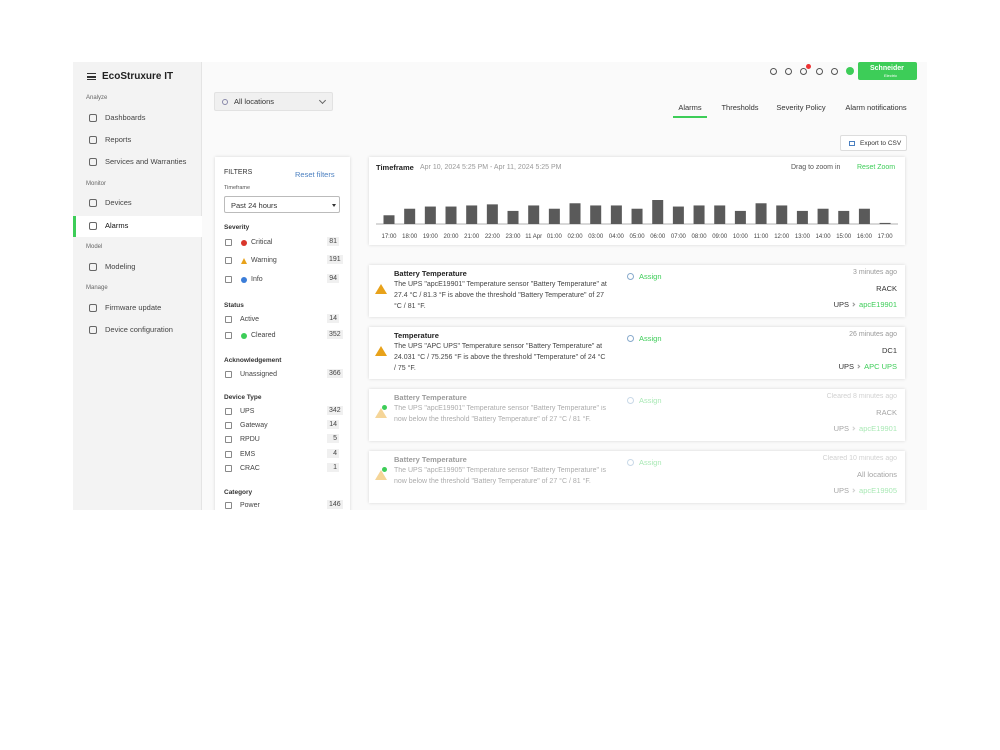  I want to click on filter-label: UPS, so click(247, 411).